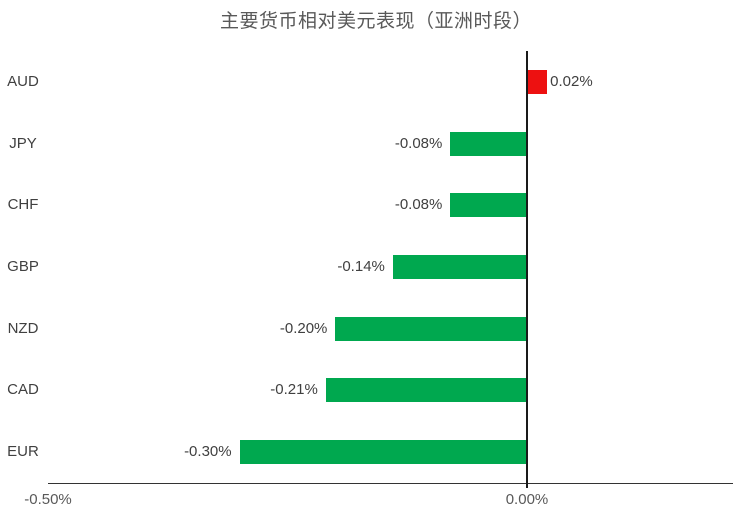 This screenshot has height=519, width=752. Describe the element at coordinates (208, 452) in the screenshot. I see `data-label-eur: -0.30%` at that location.